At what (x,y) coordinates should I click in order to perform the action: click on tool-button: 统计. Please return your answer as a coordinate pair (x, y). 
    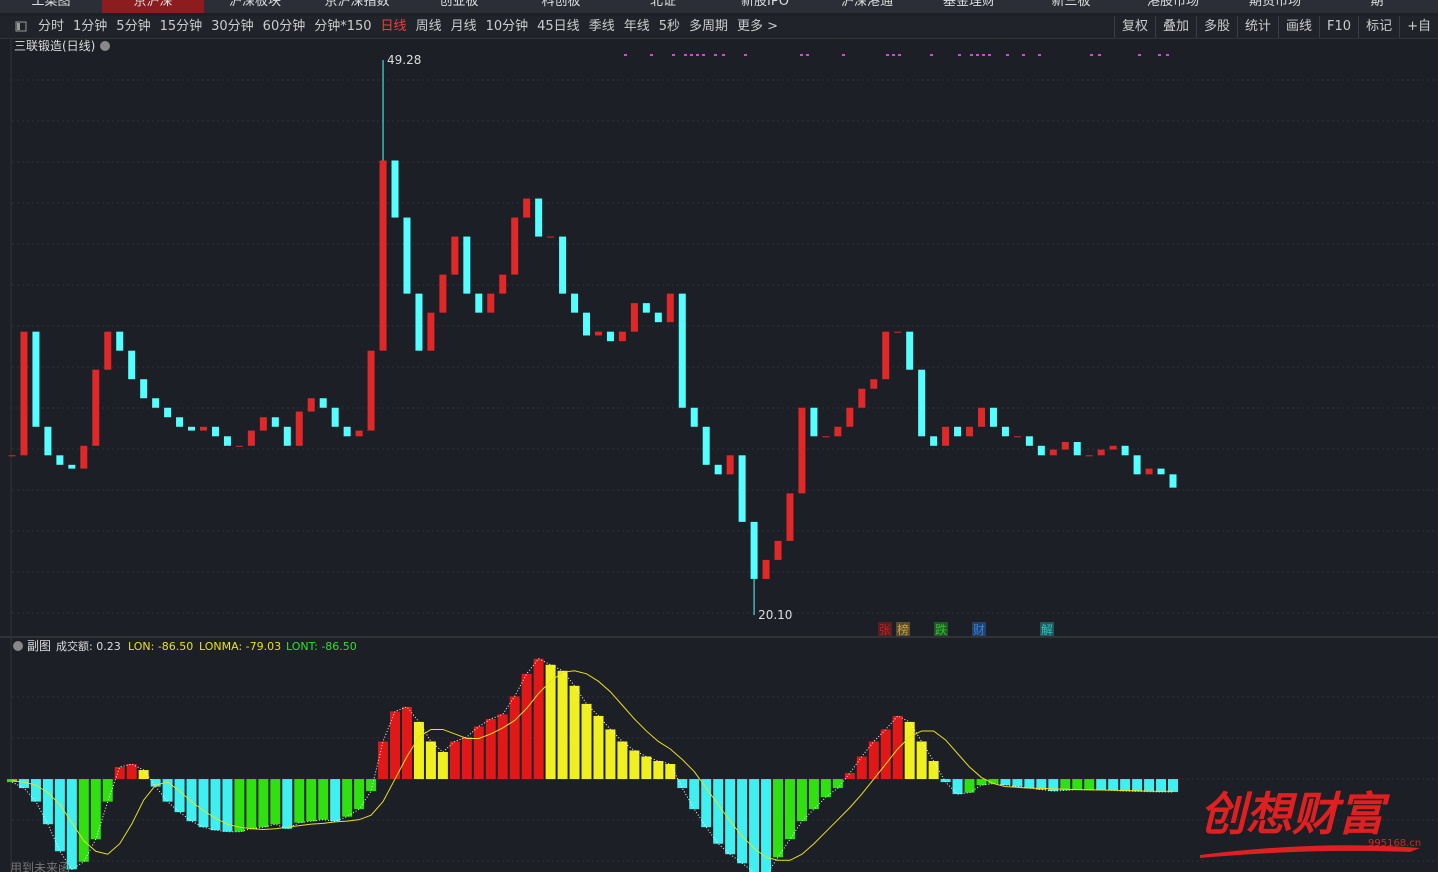
    Looking at the image, I should click on (1257, 27).